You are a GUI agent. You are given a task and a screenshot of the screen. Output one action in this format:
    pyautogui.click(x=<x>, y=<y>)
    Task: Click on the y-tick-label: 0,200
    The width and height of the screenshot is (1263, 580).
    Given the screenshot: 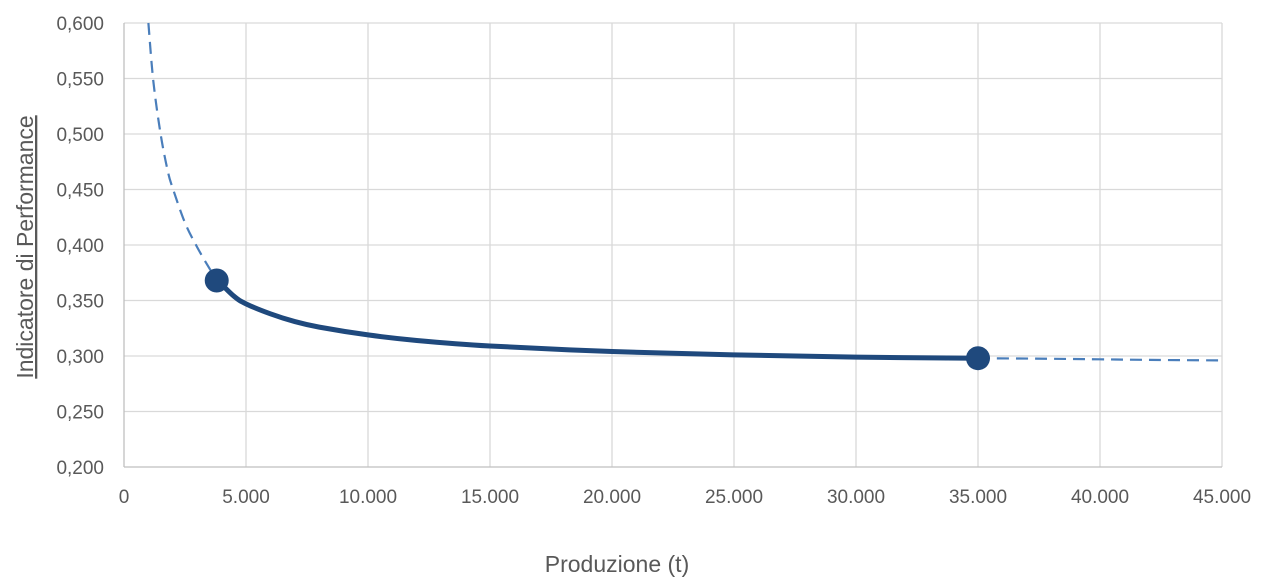 What is the action you would take?
    pyautogui.click(x=80, y=468)
    